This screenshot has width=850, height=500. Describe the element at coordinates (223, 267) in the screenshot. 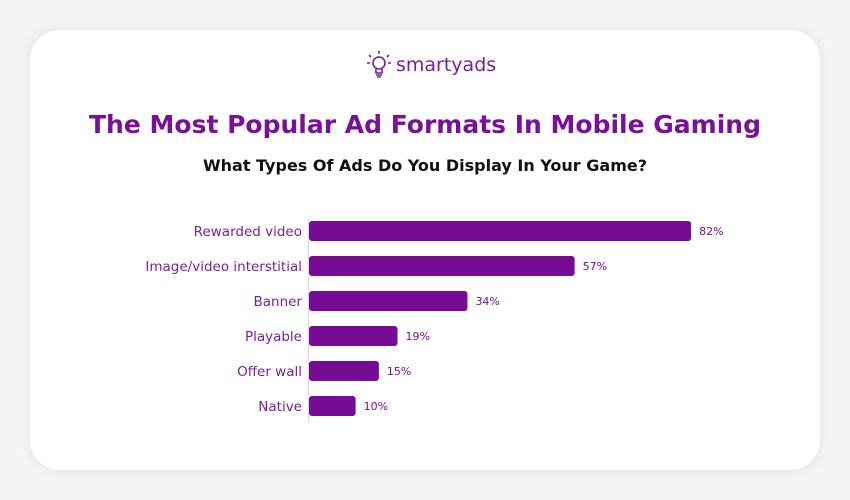

I see `category-label: Image/video interstitial` at that location.